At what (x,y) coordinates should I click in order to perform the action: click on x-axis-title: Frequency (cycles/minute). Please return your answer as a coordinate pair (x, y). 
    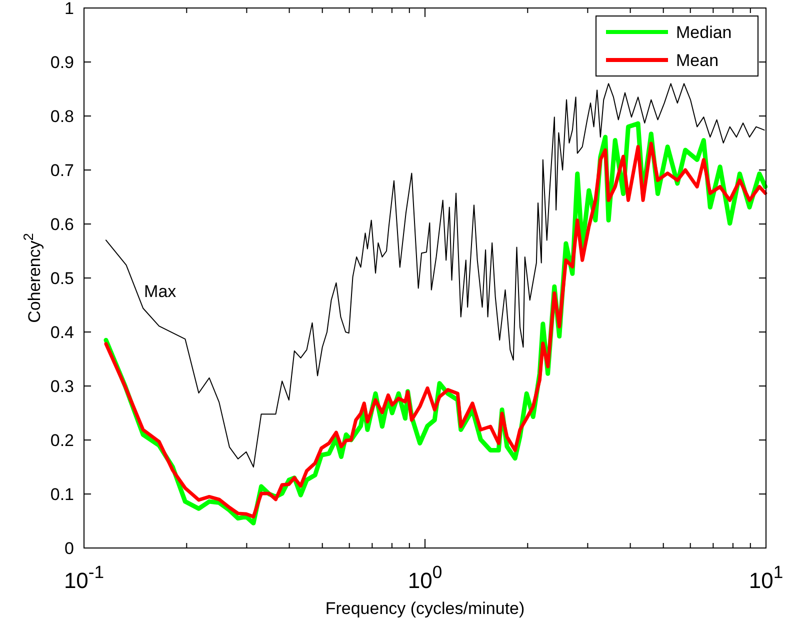
    Looking at the image, I should click on (425, 608).